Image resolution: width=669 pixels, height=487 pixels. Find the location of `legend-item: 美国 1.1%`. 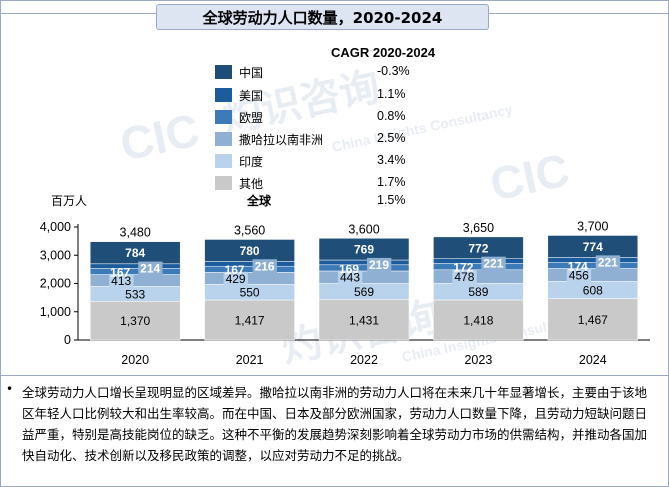

legend-item: 美国 1.1% is located at coordinates (325, 95).